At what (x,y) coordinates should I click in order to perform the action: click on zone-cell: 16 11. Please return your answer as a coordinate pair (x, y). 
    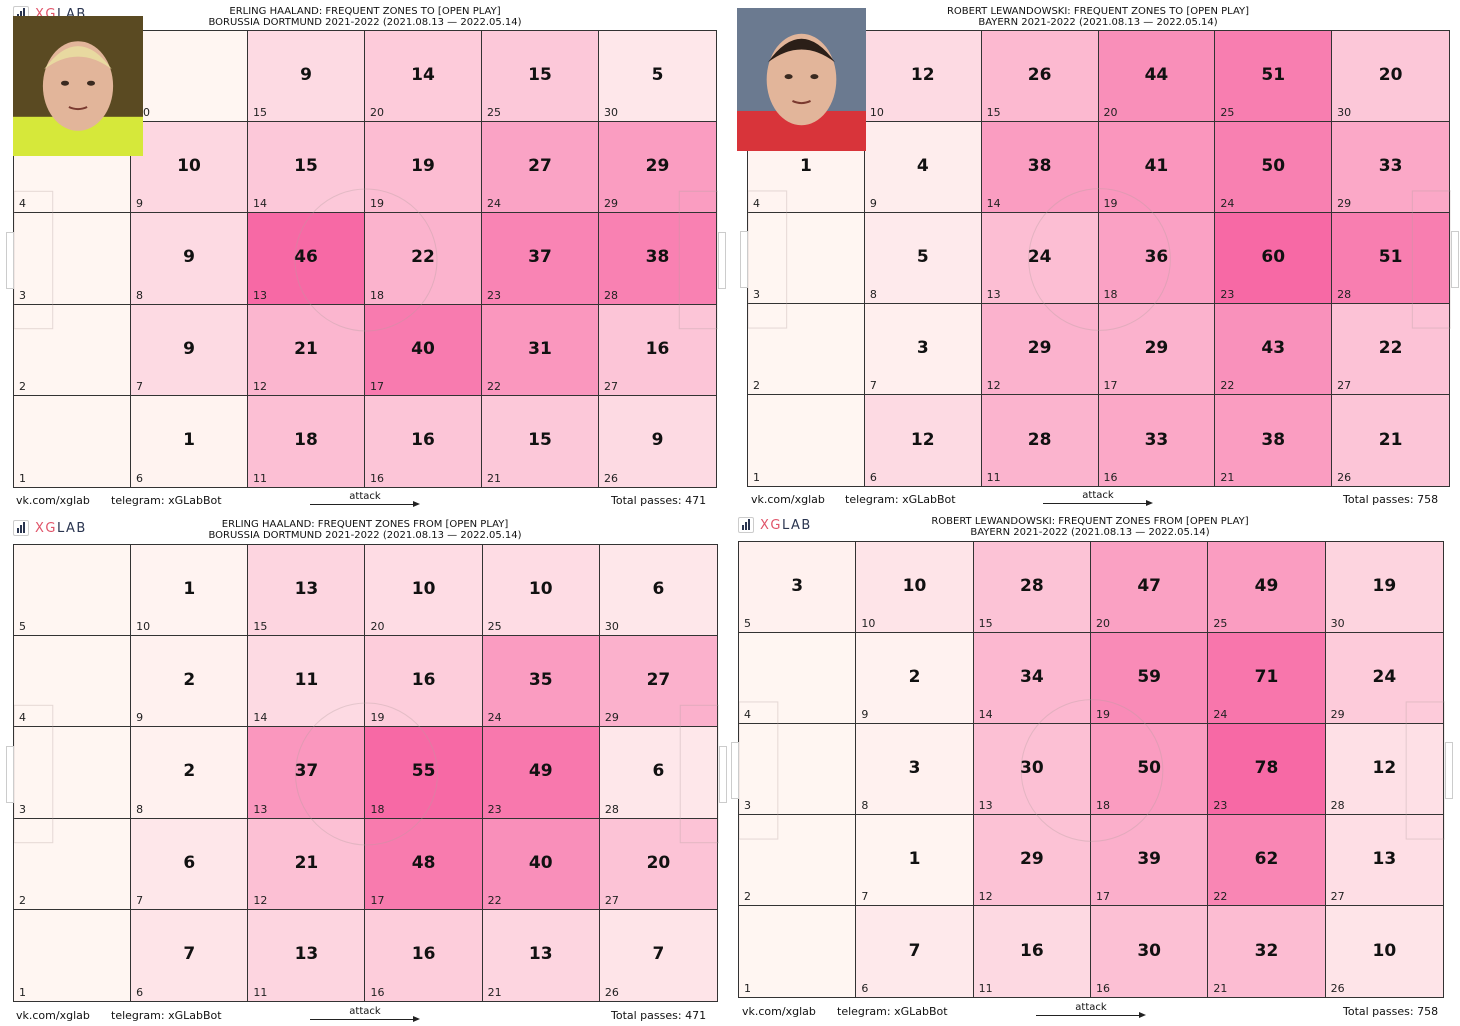
    Looking at the image, I should click on (1032, 951).